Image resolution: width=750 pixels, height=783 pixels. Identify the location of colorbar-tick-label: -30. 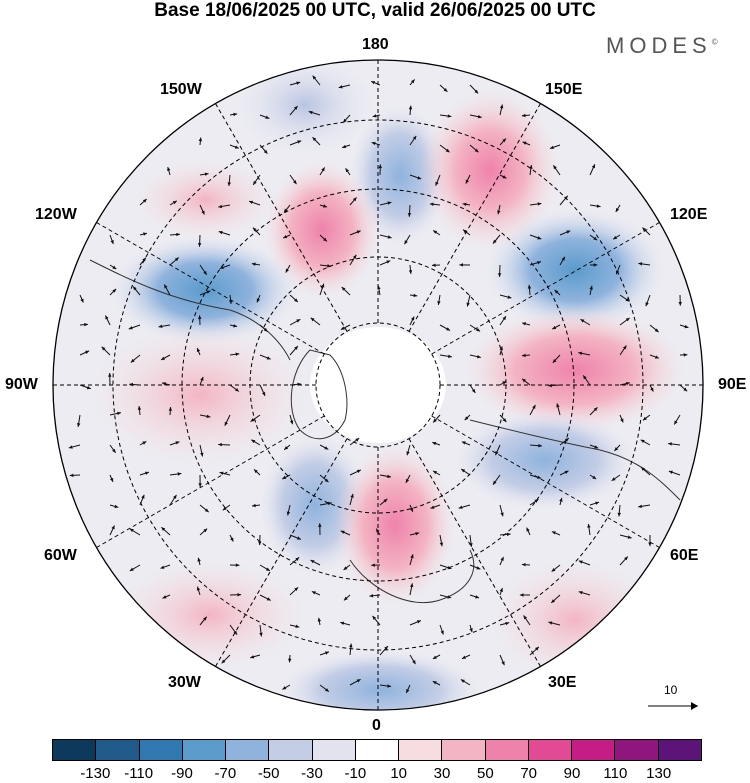
(312, 773).